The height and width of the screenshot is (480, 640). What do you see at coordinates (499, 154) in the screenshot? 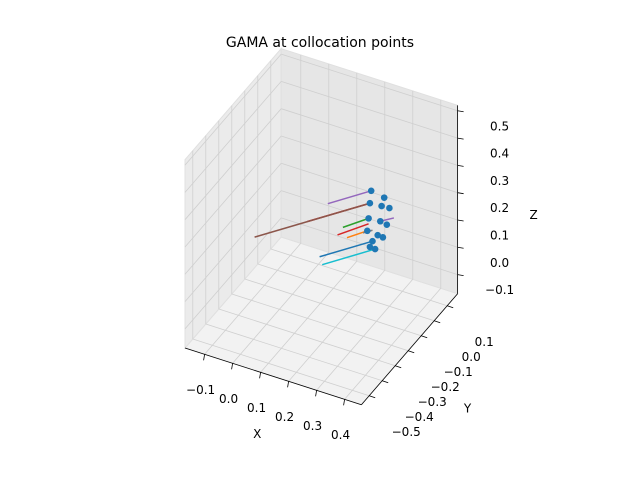
I see `z-tick-label: 0.4` at bounding box center [499, 154].